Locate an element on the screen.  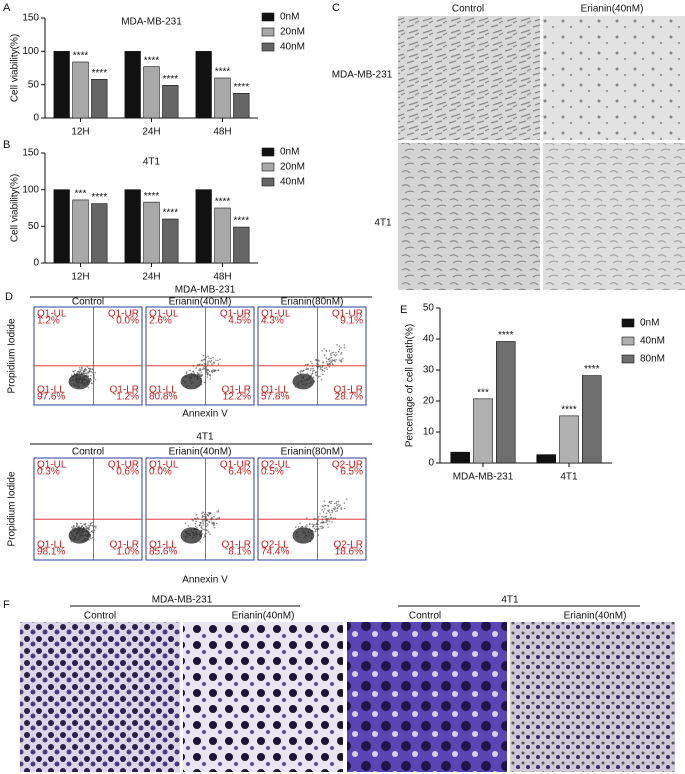
quadrant-percent: 0.0% is located at coordinates (160, 472).